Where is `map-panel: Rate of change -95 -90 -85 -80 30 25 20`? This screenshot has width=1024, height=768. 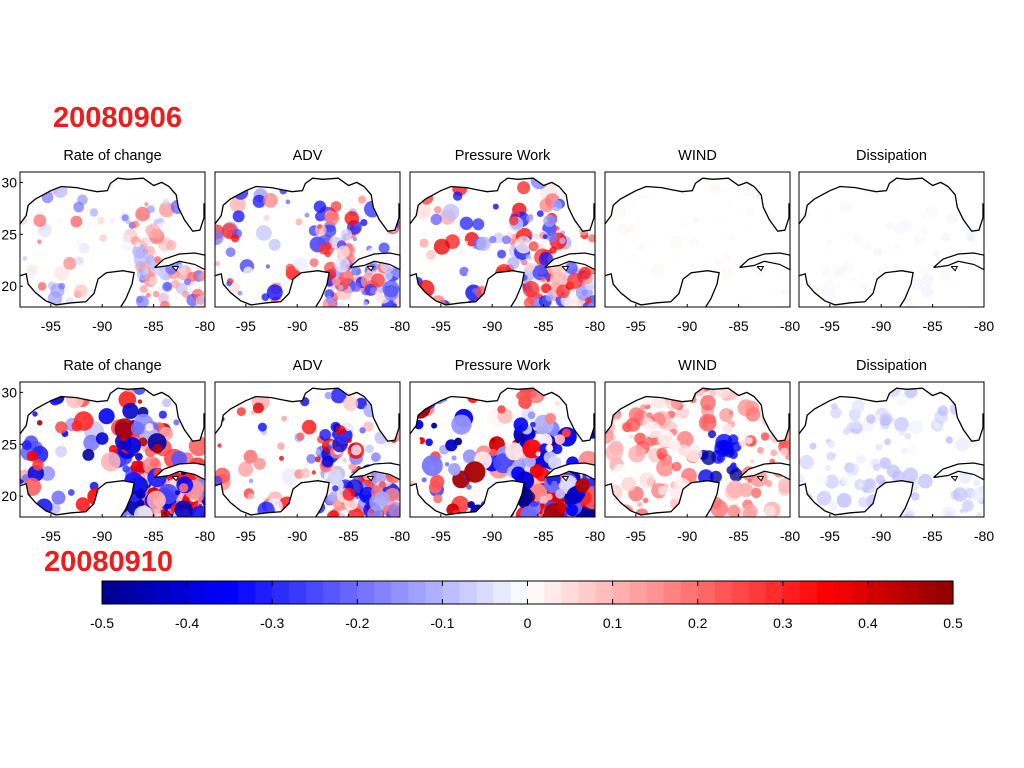
map-panel: Rate of change -95 -90 -85 -80 30 25 20 is located at coordinates (108, 241).